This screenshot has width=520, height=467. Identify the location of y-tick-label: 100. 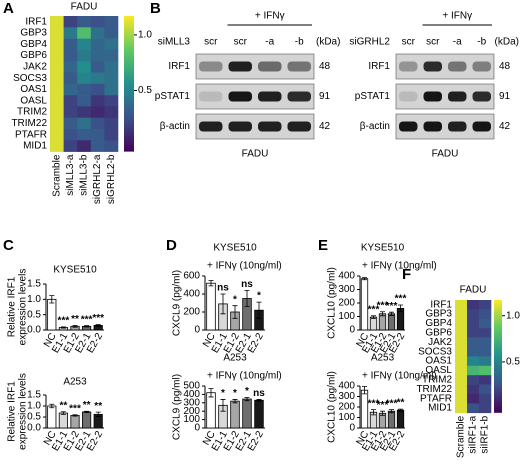
(346, 316).